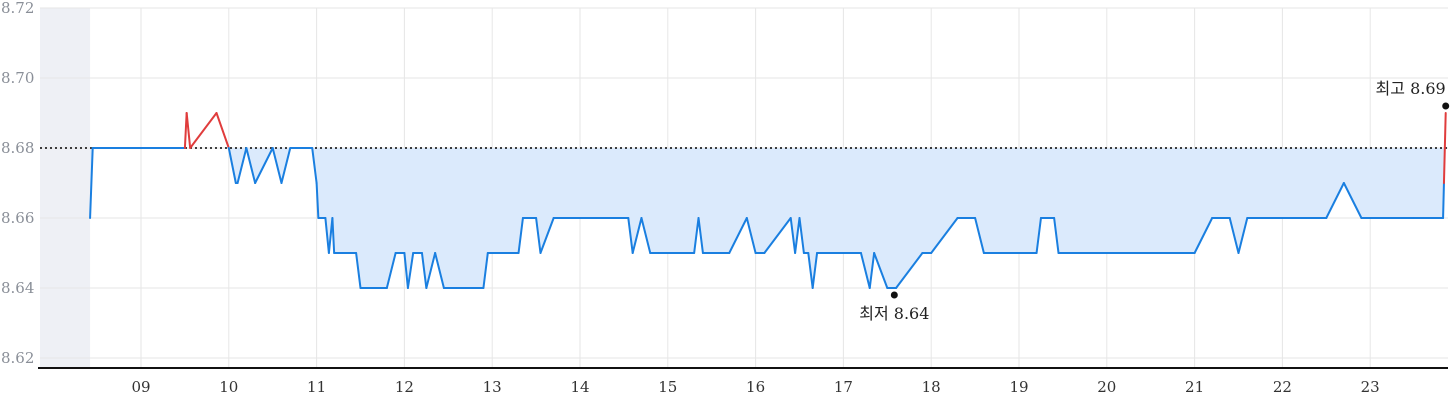 Image resolution: width=1456 pixels, height=400 pixels. I want to click on x-tick-label: 19, so click(1018, 387).